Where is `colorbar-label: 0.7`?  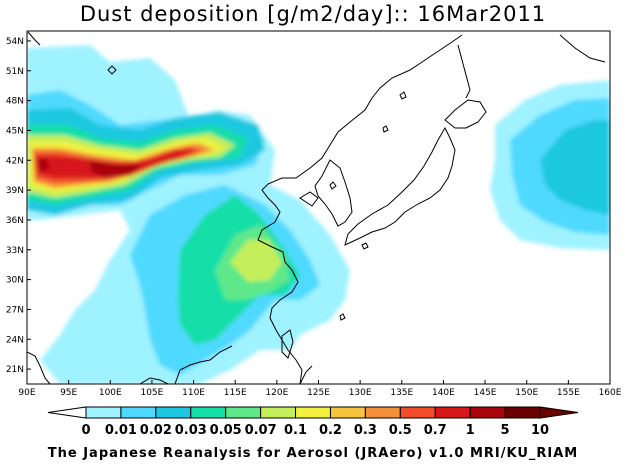
colorbar-label: 0.7 is located at coordinates (435, 430).